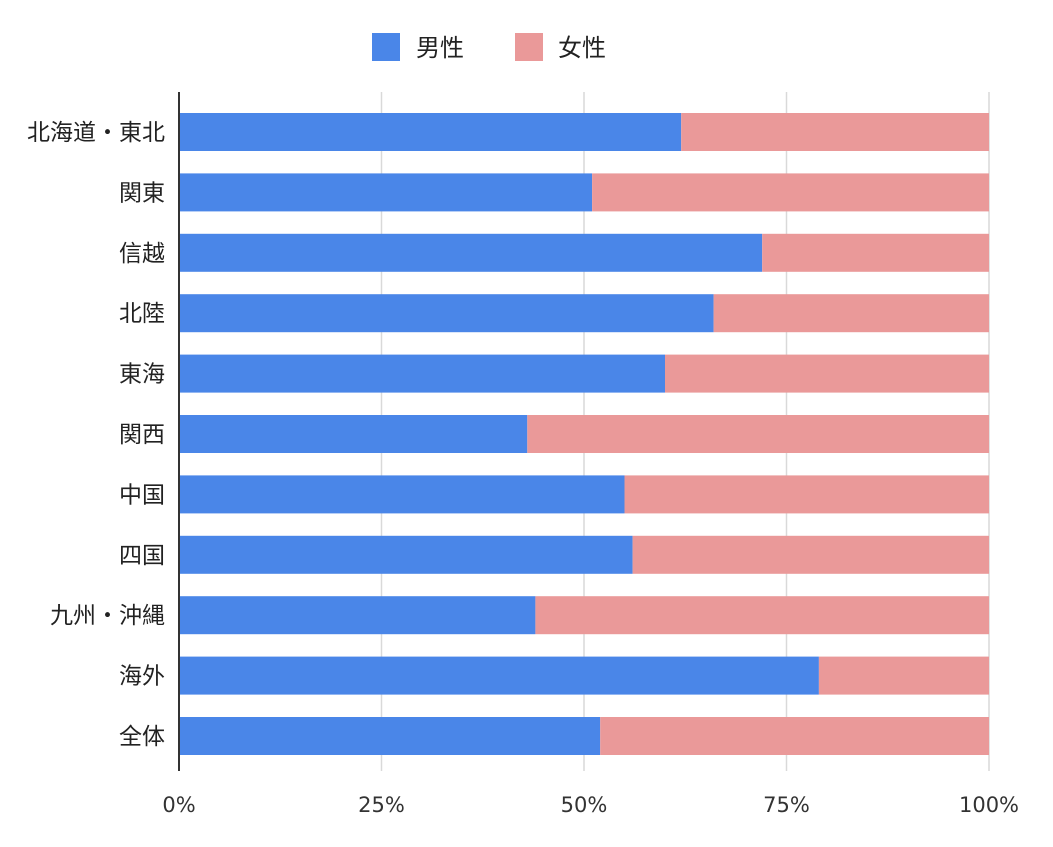  I want to click on category-label: 関東, so click(142, 193).